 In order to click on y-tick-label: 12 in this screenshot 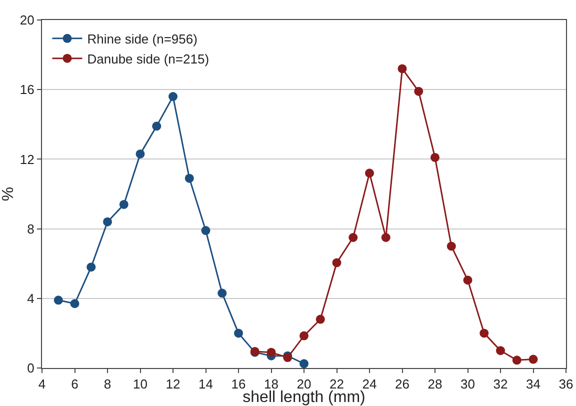, I will do `click(27, 159)`.